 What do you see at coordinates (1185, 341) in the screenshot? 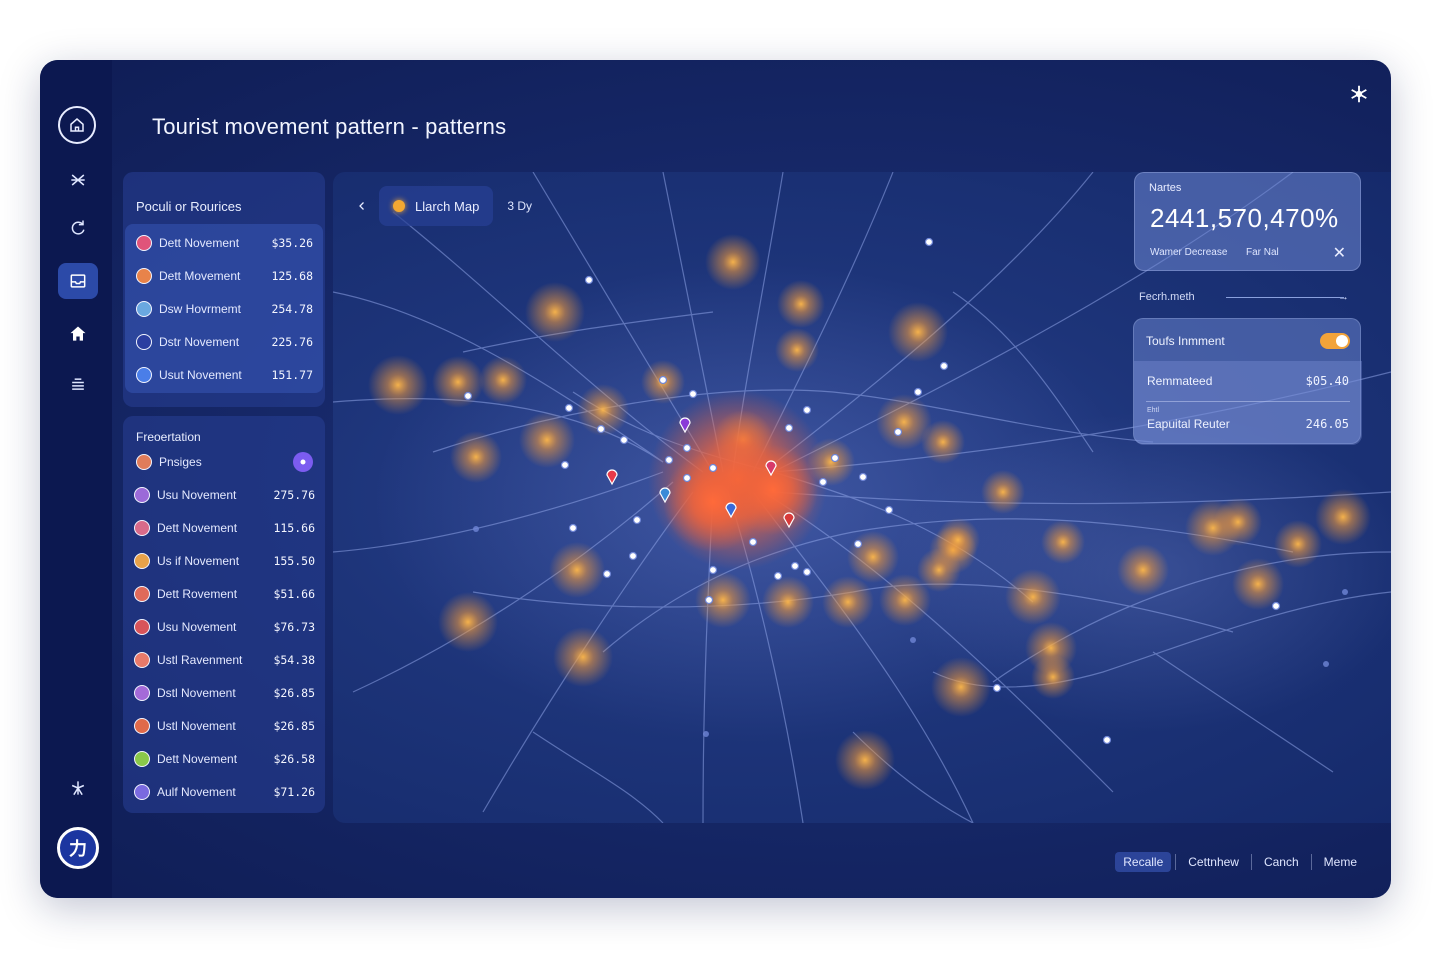
I see `toggle-label: Toufs Inmment` at bounding box center [1185, 341].